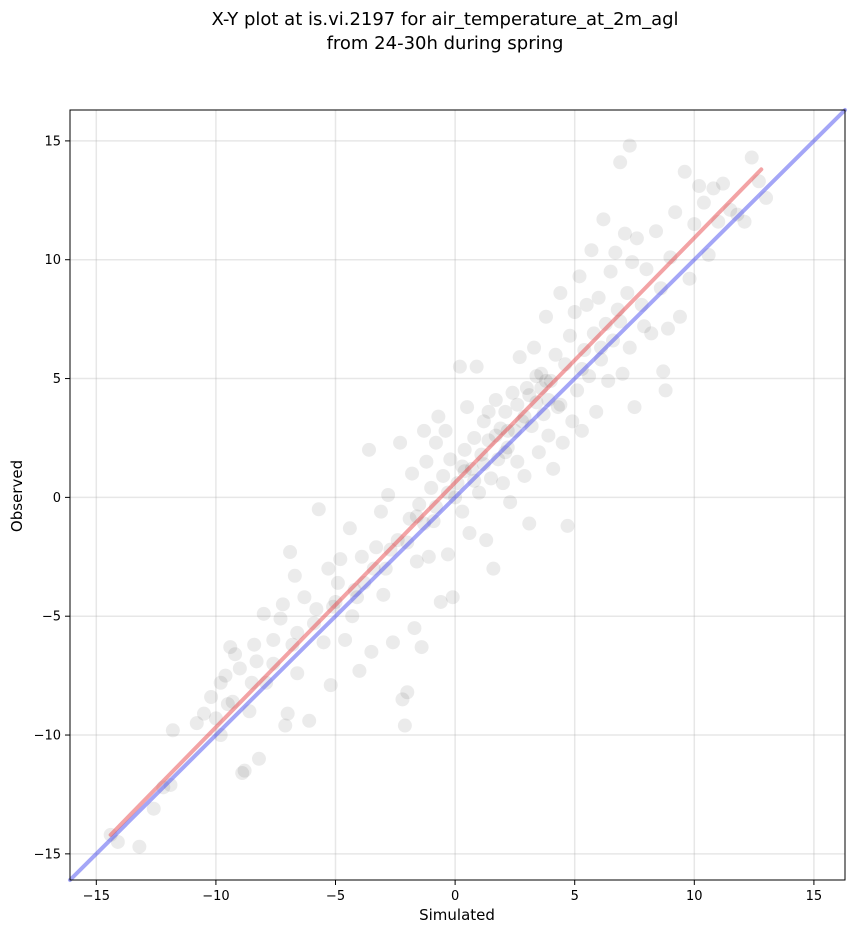 This screenshot has width=854, height=934. Describe the element at coordinates (47, 854) in the screenshot. I see `y-tick-label: −15` at that location.